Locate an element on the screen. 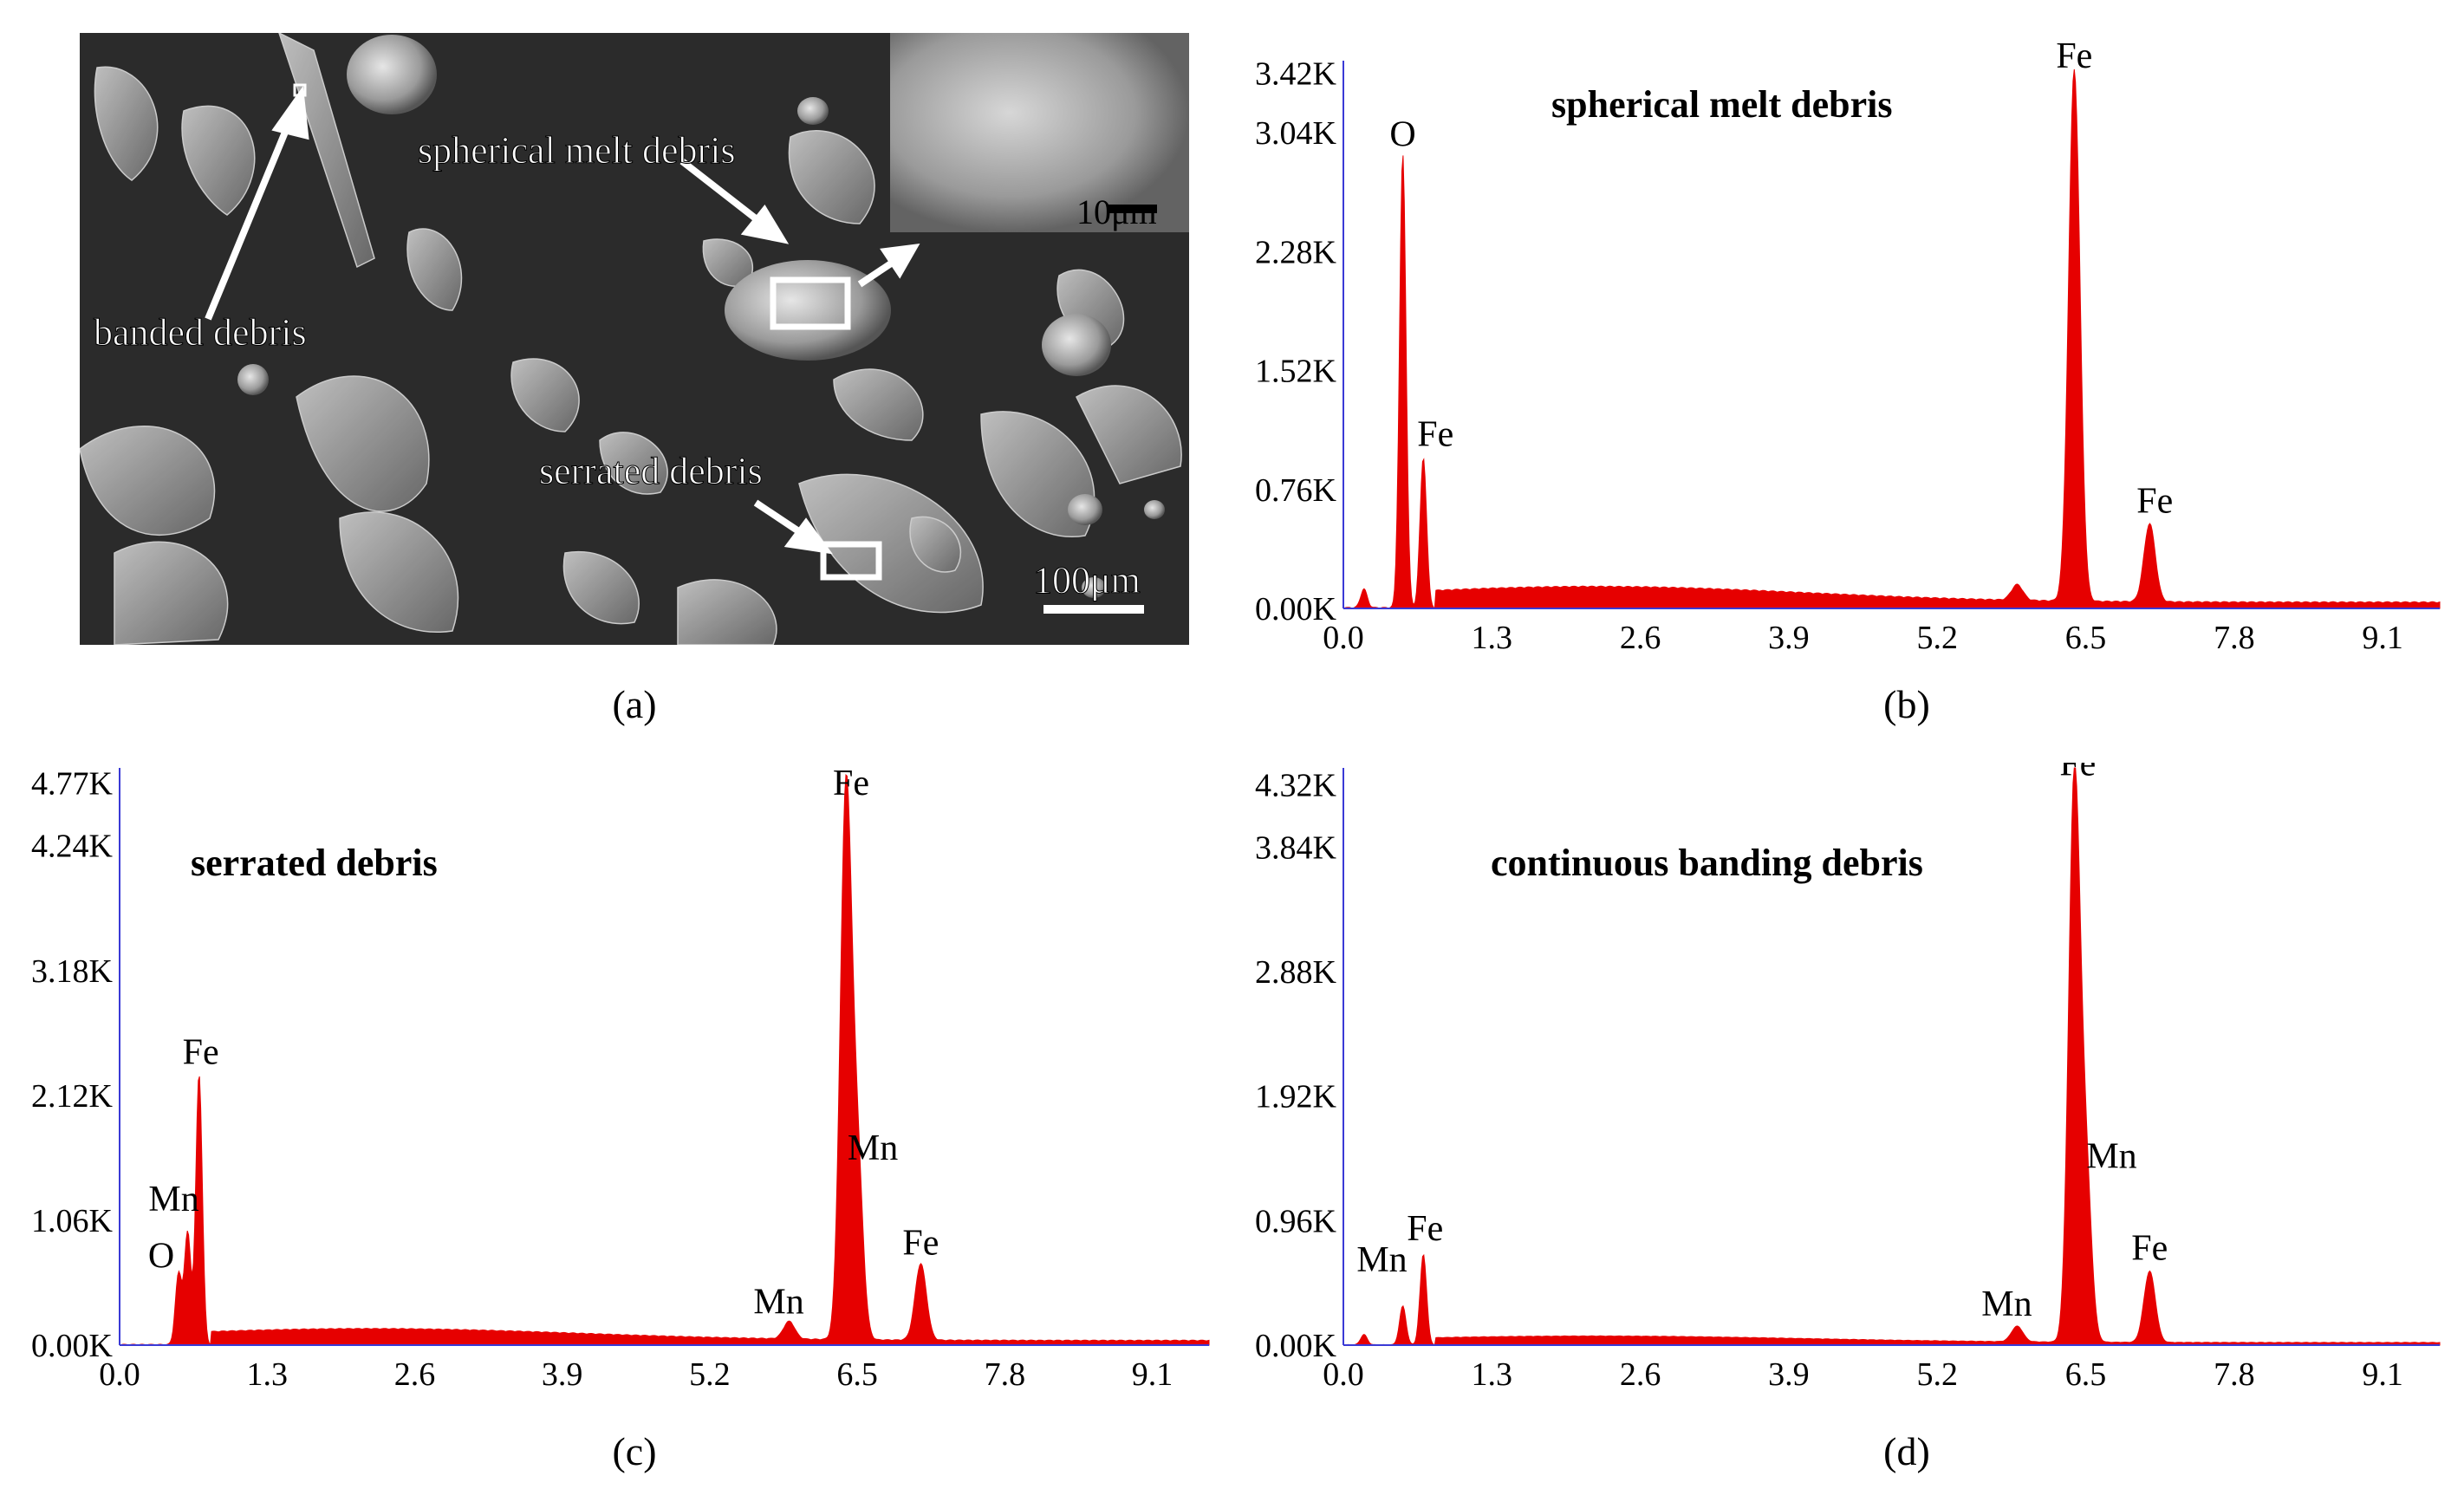  y-tick-label: 4.24K is located at coordinates (73, 847).